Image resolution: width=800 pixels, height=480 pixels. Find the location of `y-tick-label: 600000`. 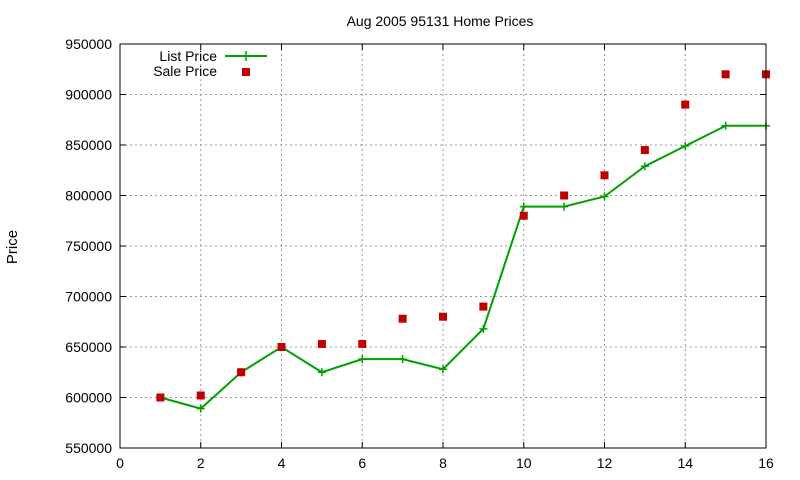

y-tick-label: 600000 is located at coordinates (88, 398).